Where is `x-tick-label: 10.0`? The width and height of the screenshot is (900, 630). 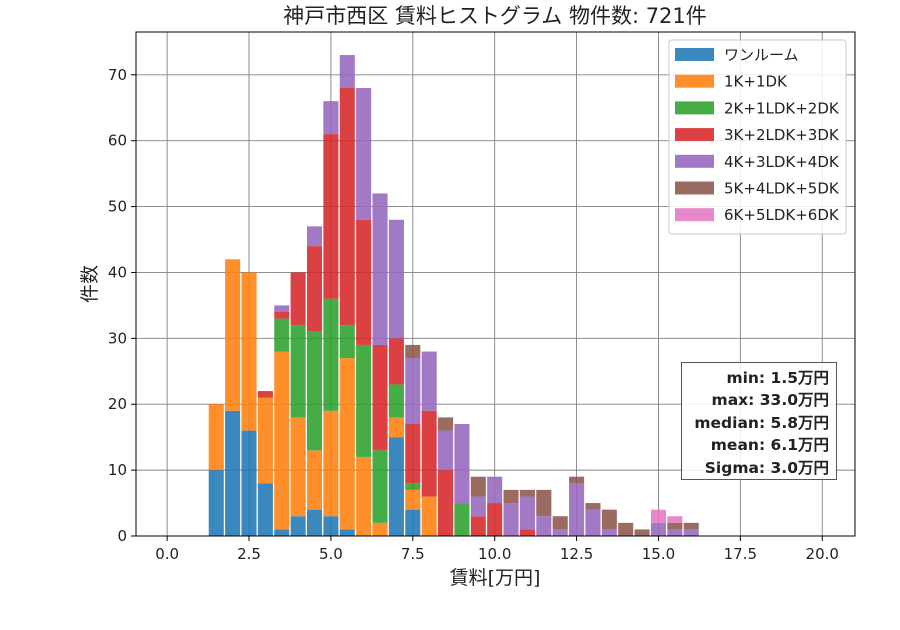 x-tick-label: 10.0 is located at coordinates (494, 554).